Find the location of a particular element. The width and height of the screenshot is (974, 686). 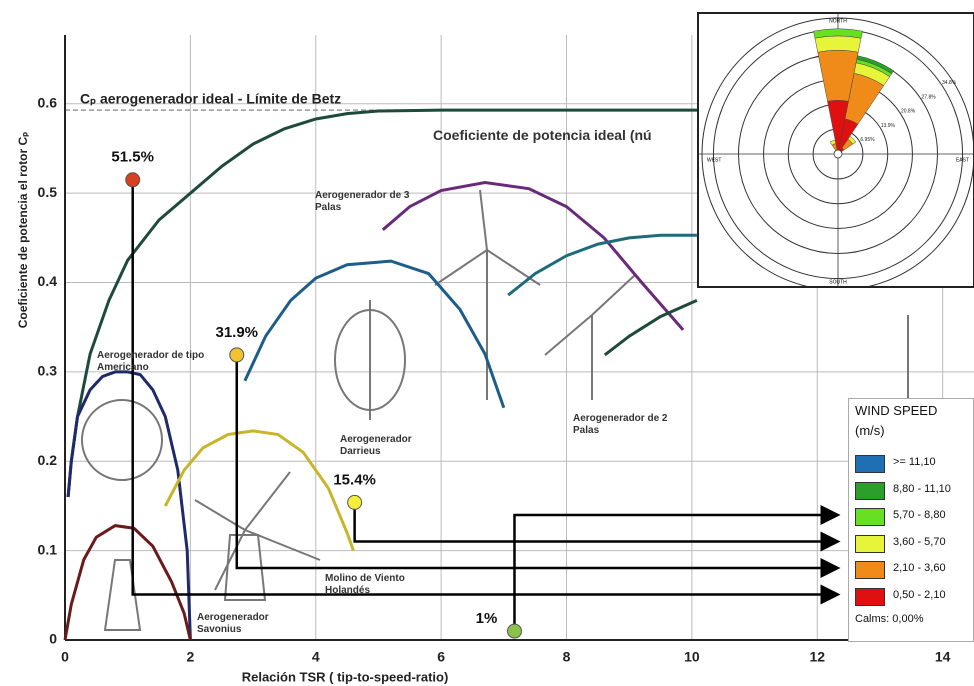

rose-ring-label: 13.9% is located at coordinates (888, 126).